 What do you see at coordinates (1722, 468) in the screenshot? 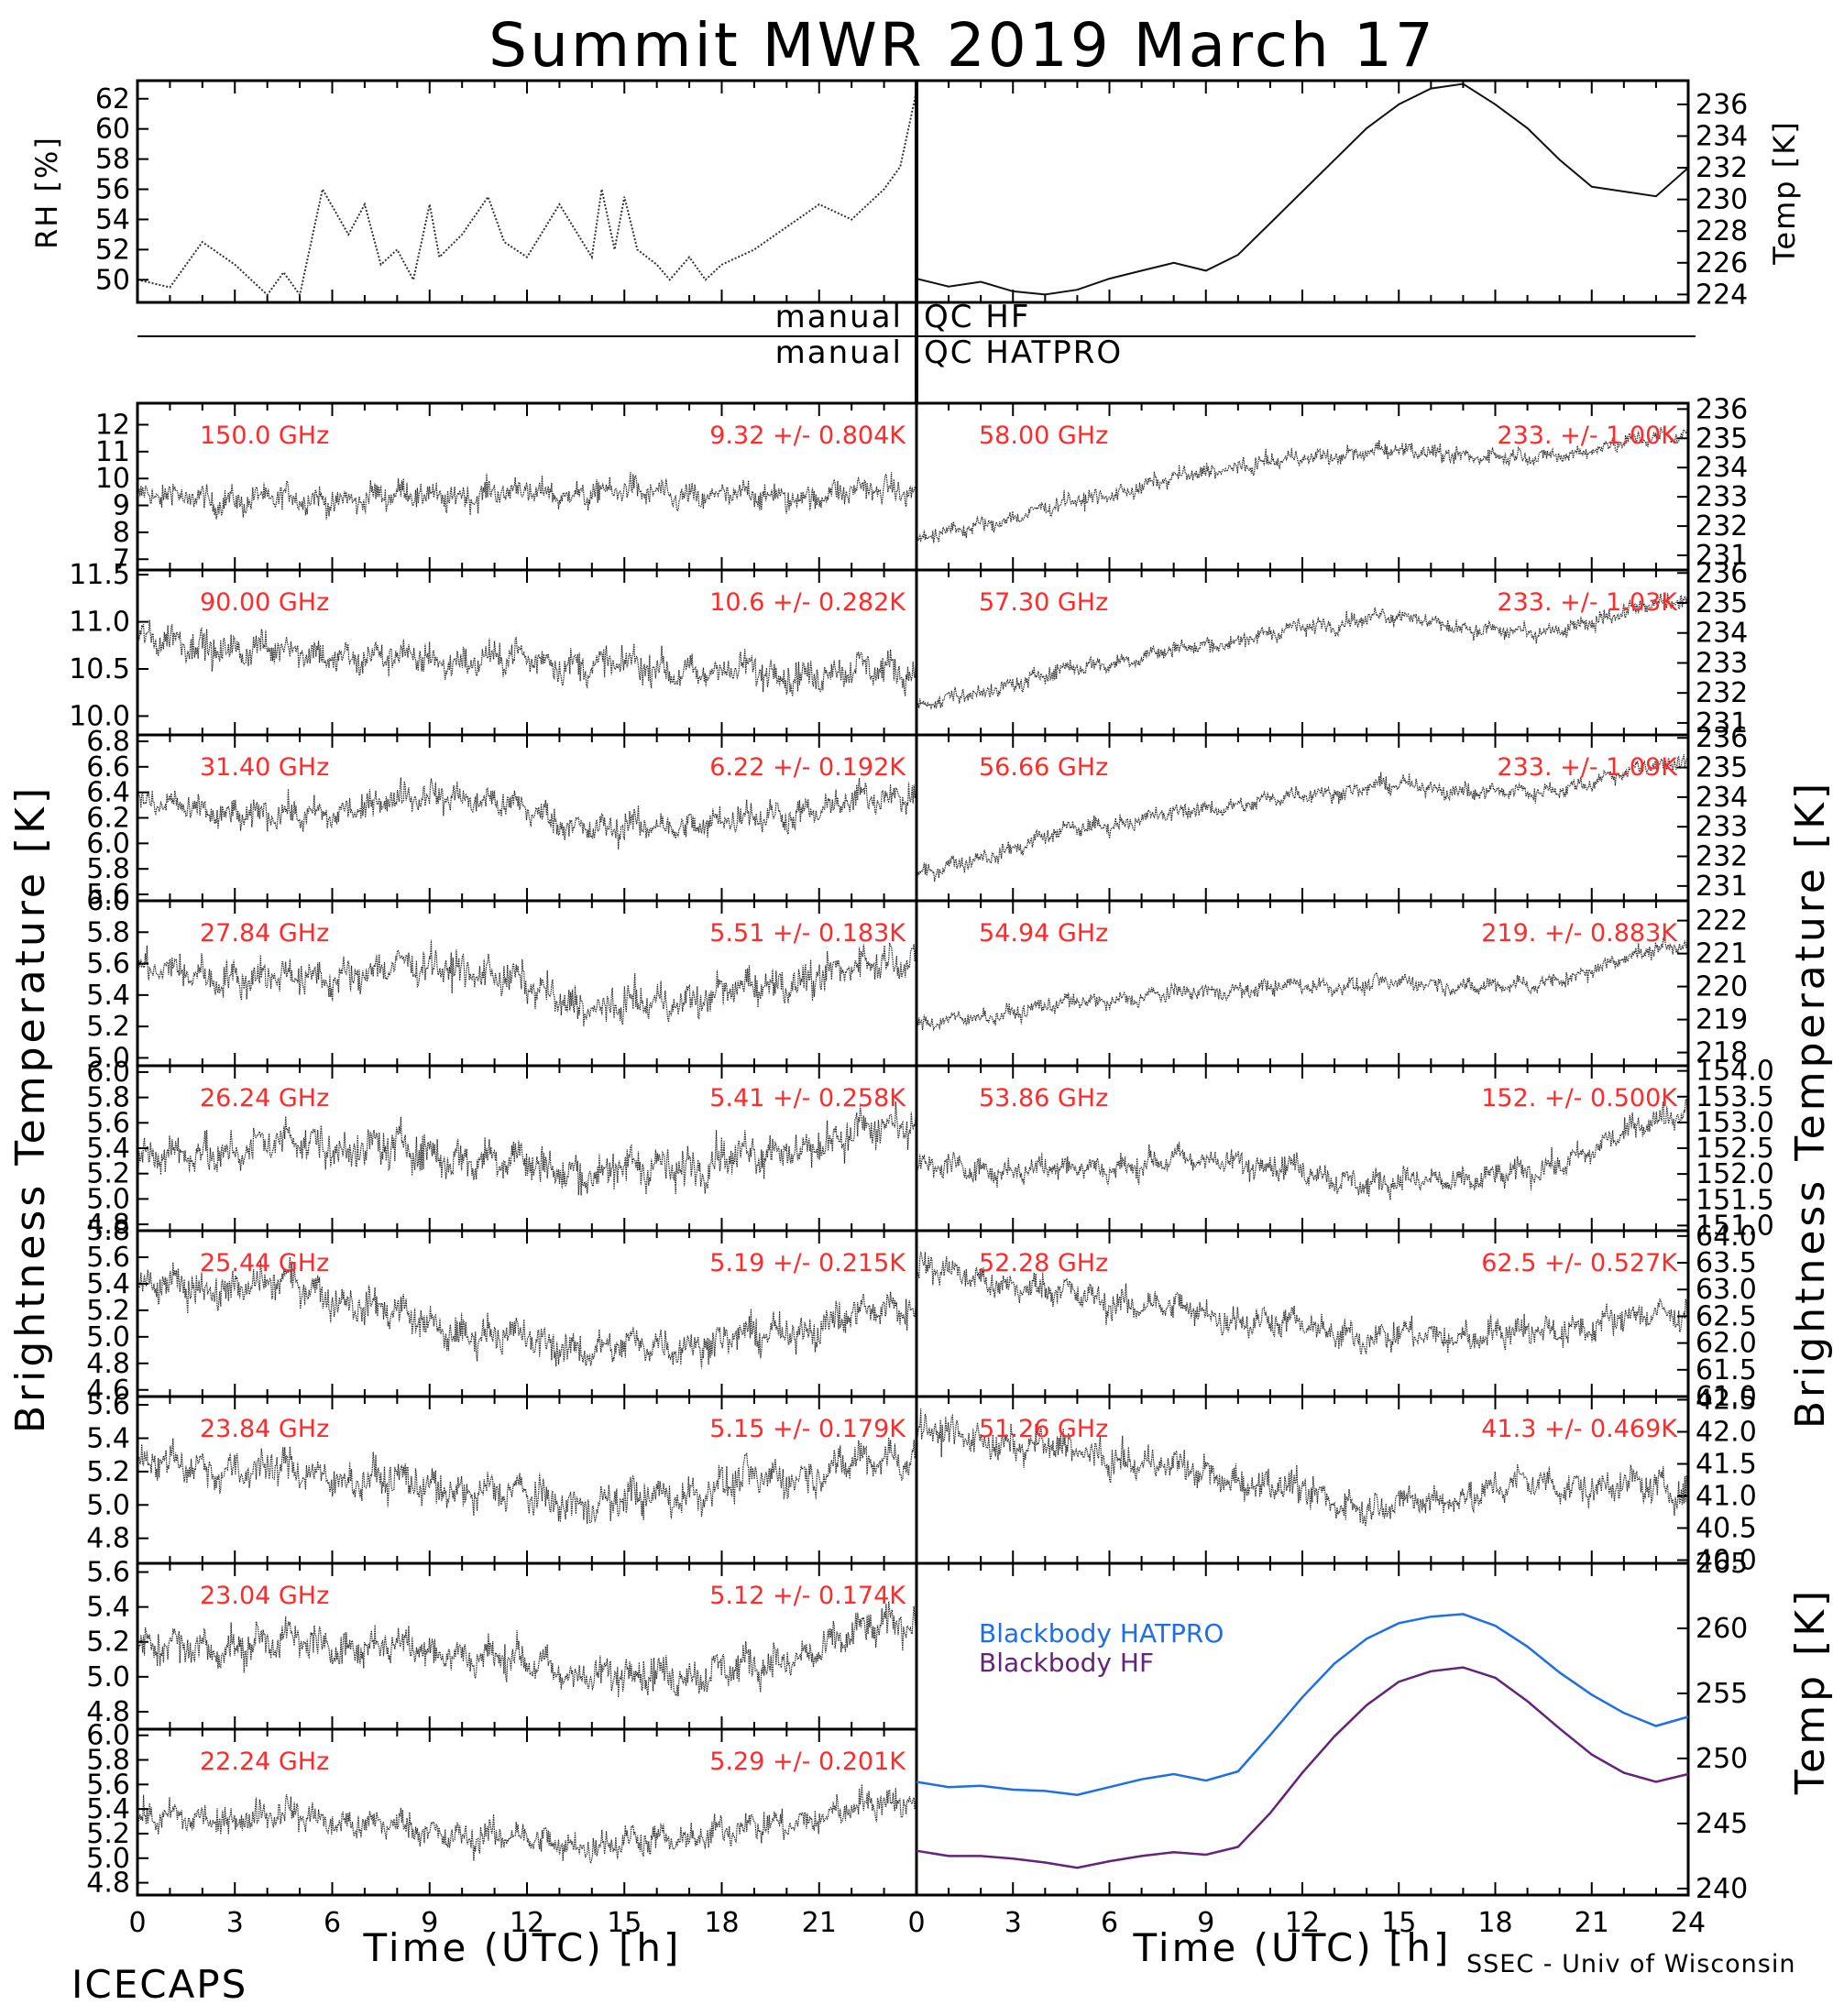
I see `ch5800-ytick: 234` at bounding box center [1722, 468].